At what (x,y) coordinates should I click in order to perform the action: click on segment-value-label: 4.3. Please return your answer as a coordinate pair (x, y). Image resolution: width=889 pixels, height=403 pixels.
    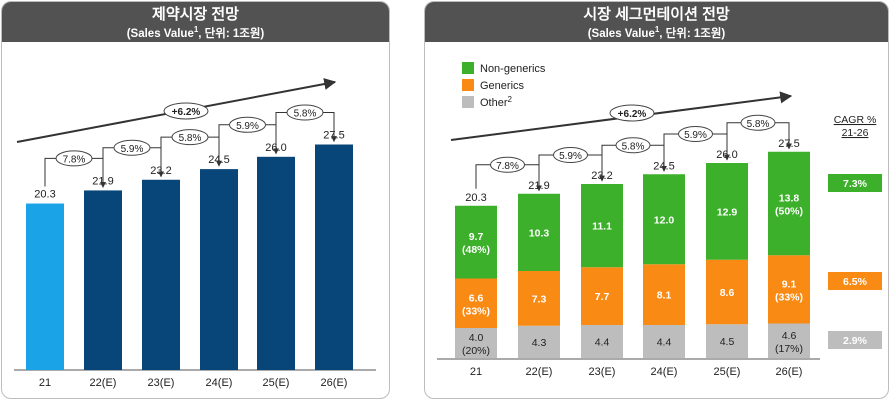
    Looking at the image, I should click on (539, 343).